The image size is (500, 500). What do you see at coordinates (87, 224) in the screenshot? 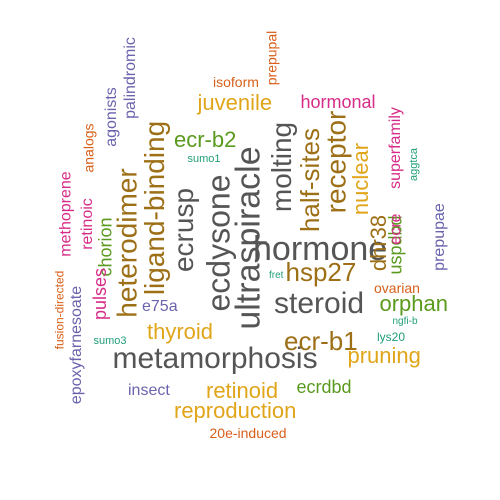
I see `word-retinoic: retinoic` at bounding box center [87, 224].